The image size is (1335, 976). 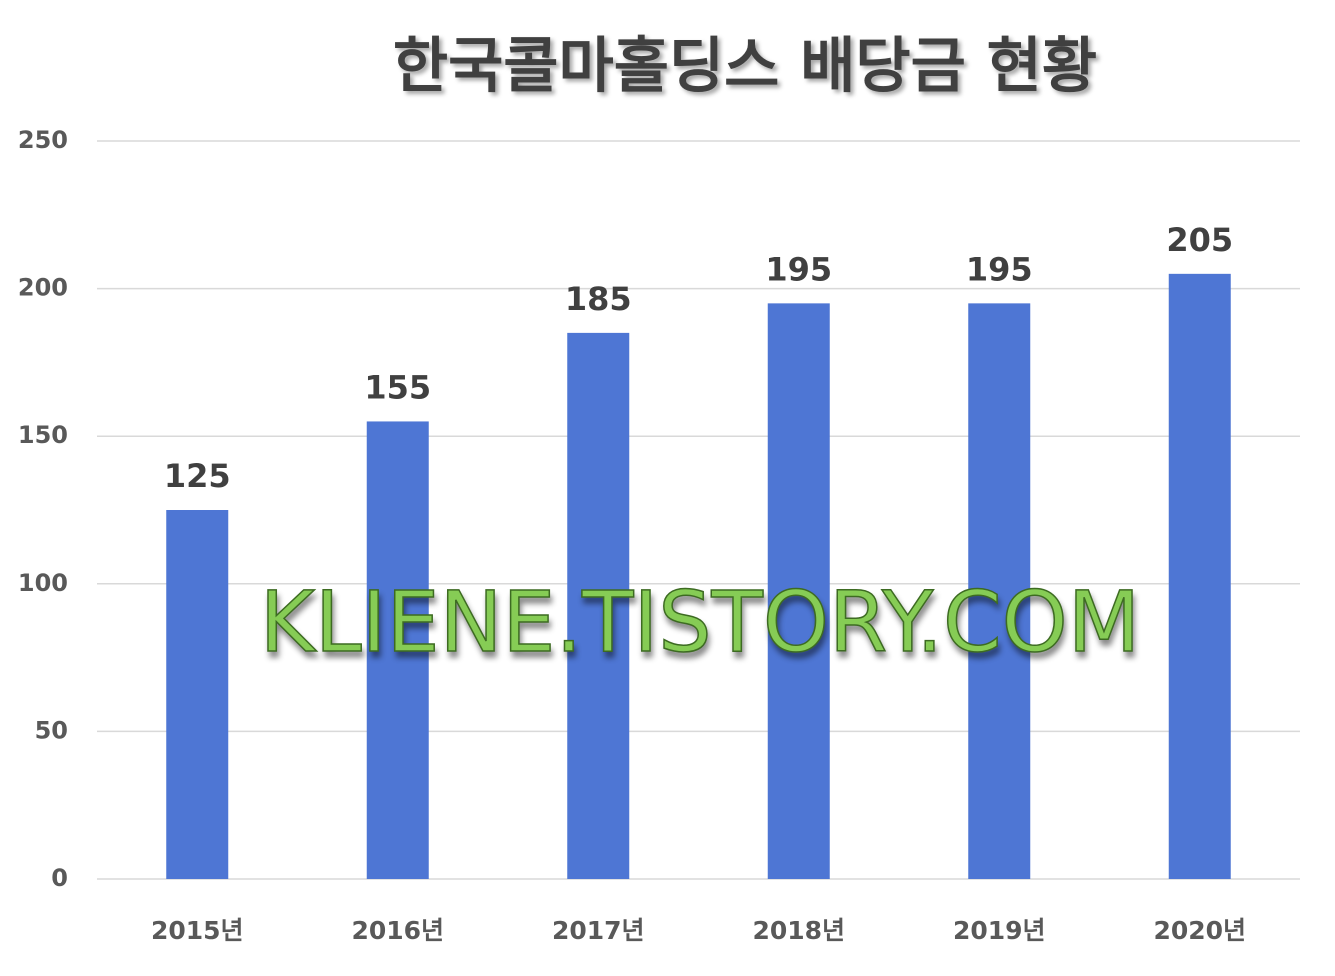 I want to click on y-tick-label: 250, so click(x=43, y=140).